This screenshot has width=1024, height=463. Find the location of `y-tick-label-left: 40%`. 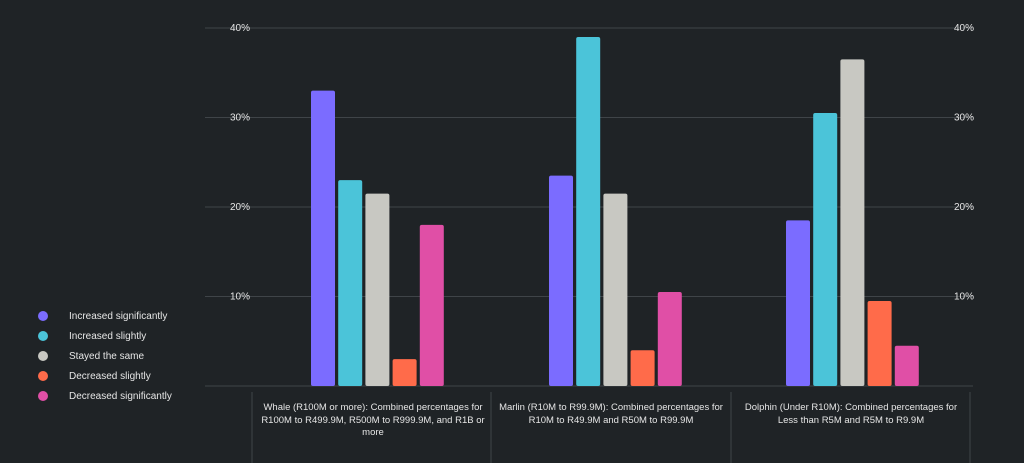

y-tick-label-left: 40% is located at coordinates (240, 28).